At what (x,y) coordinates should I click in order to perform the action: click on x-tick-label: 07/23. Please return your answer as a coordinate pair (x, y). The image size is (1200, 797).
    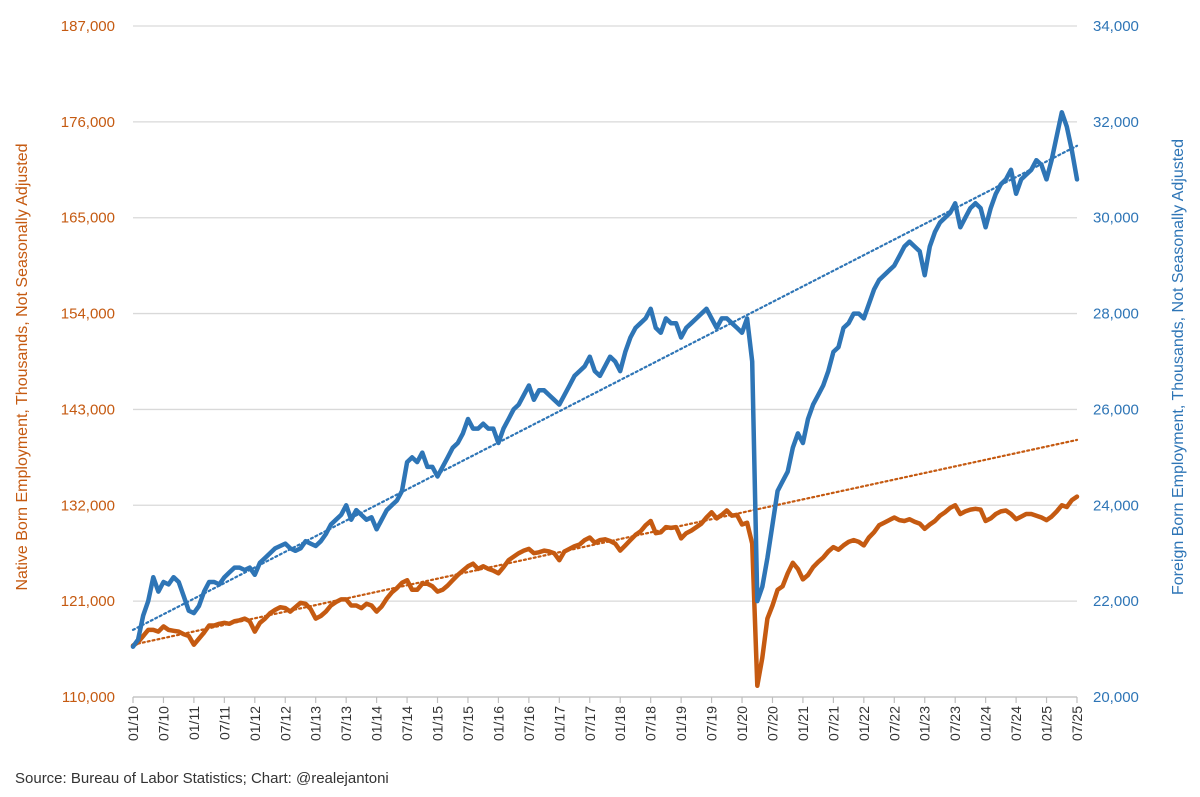
    Looking at the image, I should click on (955, 723).